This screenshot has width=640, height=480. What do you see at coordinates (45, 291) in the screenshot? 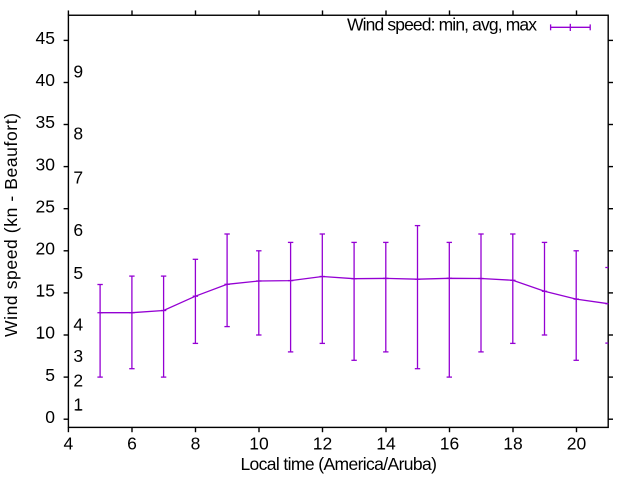
I see `svg-text: 15` at bounding box center [45, 291].